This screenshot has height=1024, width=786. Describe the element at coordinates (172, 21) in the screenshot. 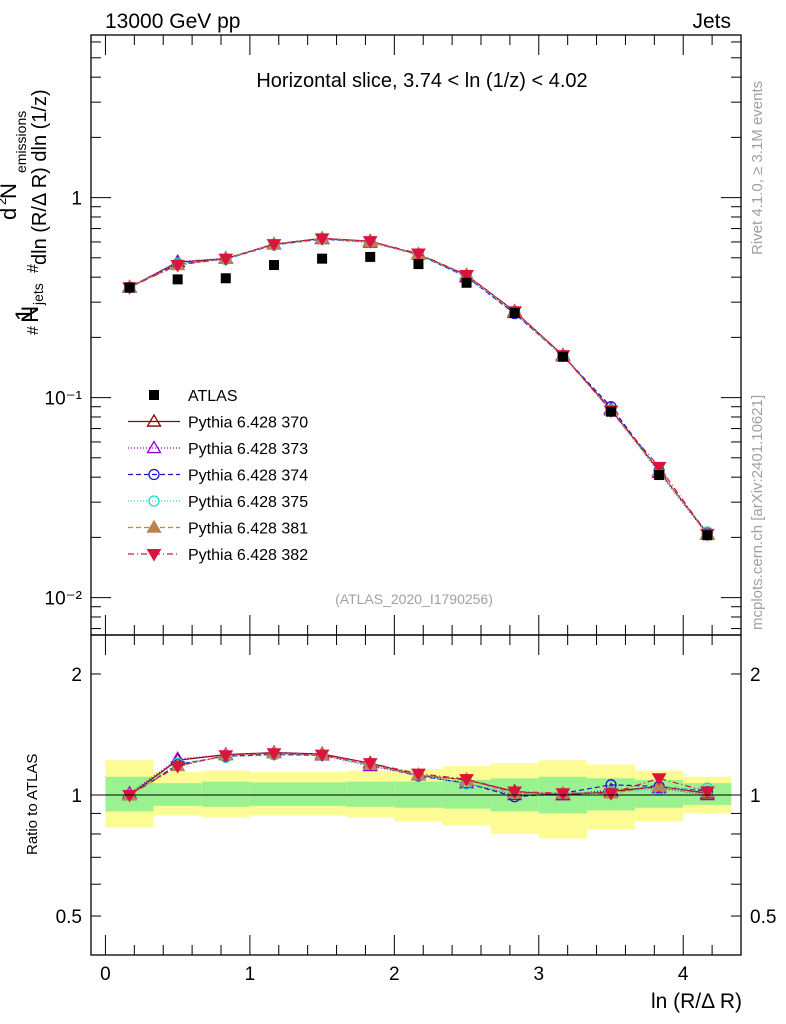

I see `beam-label: 13000 GeV pp` at that location.